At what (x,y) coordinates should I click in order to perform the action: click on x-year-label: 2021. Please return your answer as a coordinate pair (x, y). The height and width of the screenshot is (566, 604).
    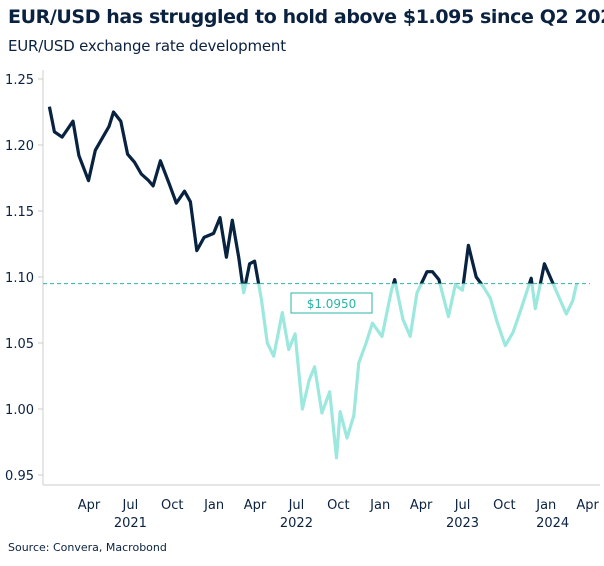
    Looking at the image, I should click on (130, 523).